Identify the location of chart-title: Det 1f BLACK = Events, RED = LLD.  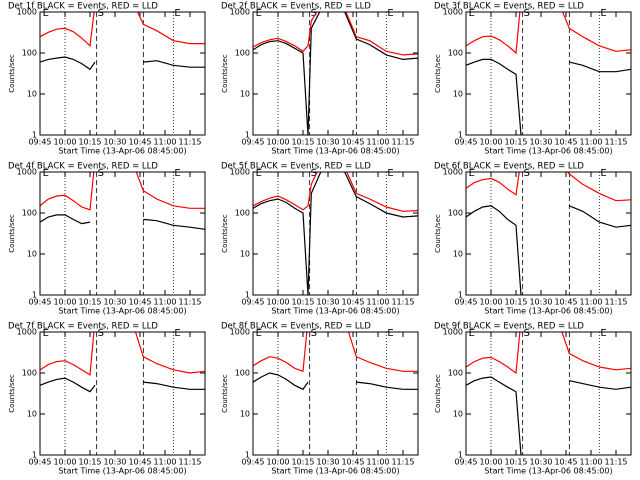
(83, 7).